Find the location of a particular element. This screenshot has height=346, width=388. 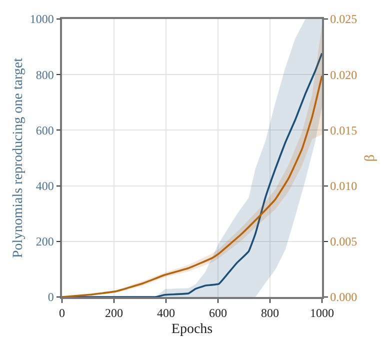

y2-tick-label: 0.015 is located at coordinates (344, 130).